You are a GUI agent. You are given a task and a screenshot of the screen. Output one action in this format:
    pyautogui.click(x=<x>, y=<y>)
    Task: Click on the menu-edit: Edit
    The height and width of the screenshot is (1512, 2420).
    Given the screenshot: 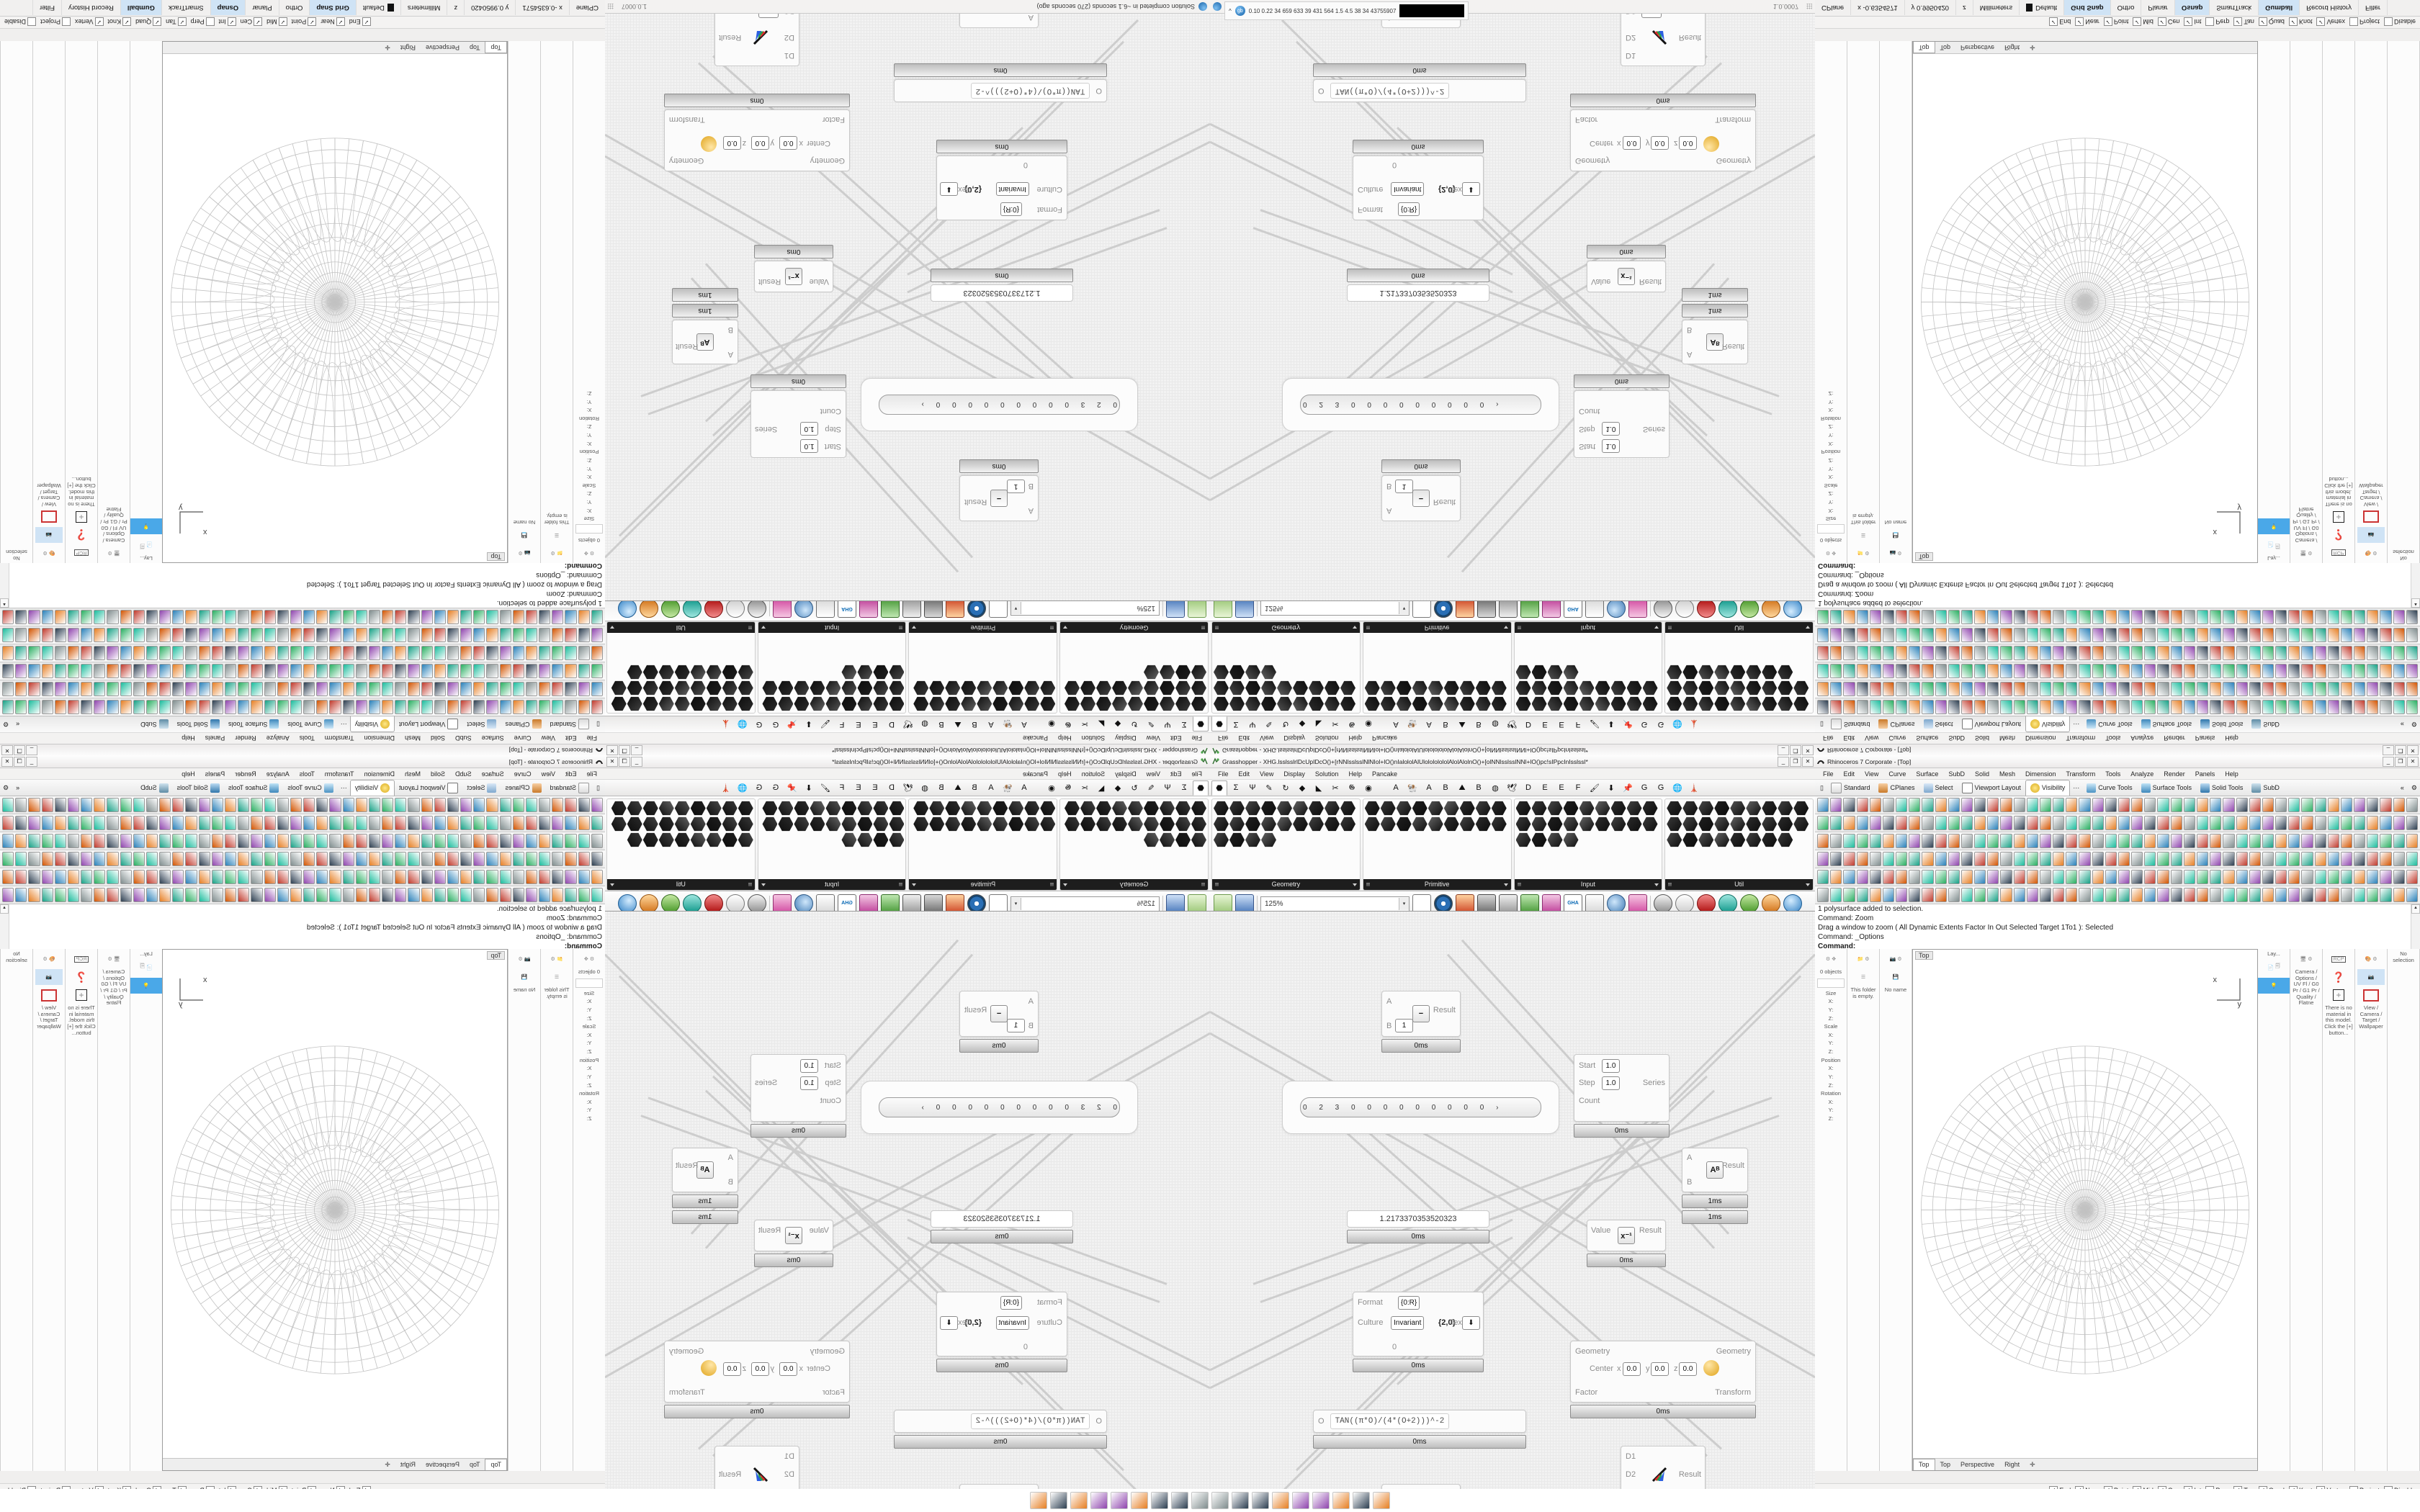 What is the action you would take?
    pyautogui.click(x=1244, y=738)
    